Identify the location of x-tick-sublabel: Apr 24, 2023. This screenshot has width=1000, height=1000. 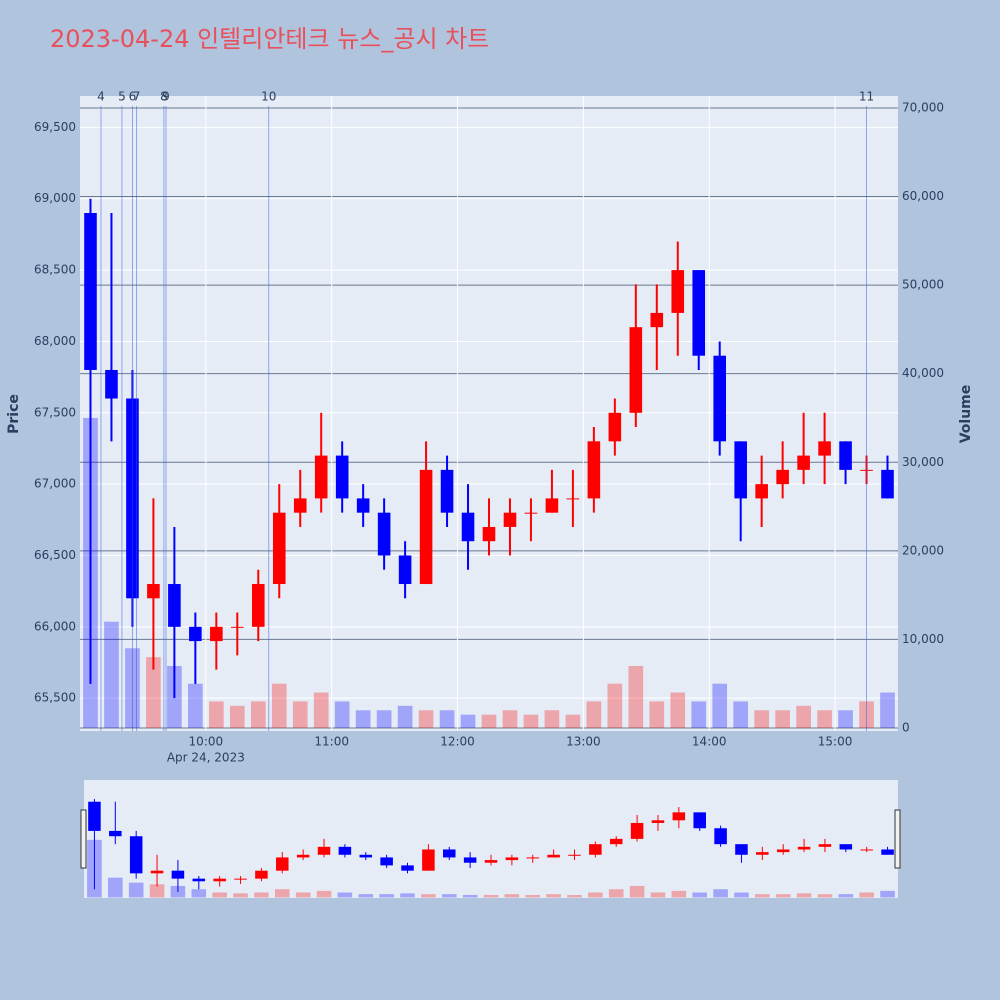
(206, 758).